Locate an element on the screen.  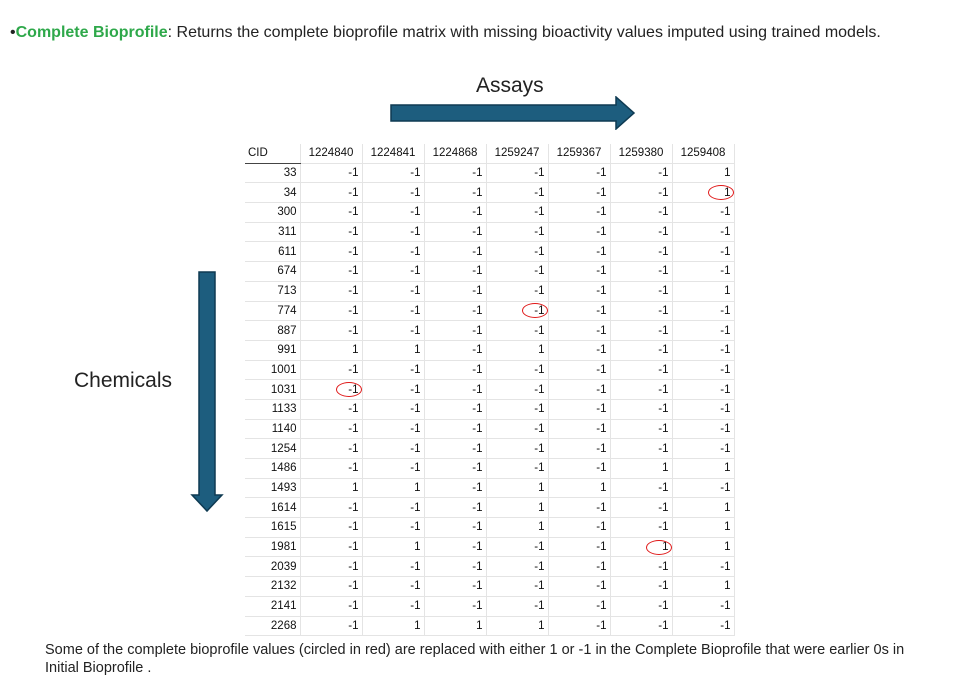
cid-cell: 2039 is located at coordinates (273, 567).